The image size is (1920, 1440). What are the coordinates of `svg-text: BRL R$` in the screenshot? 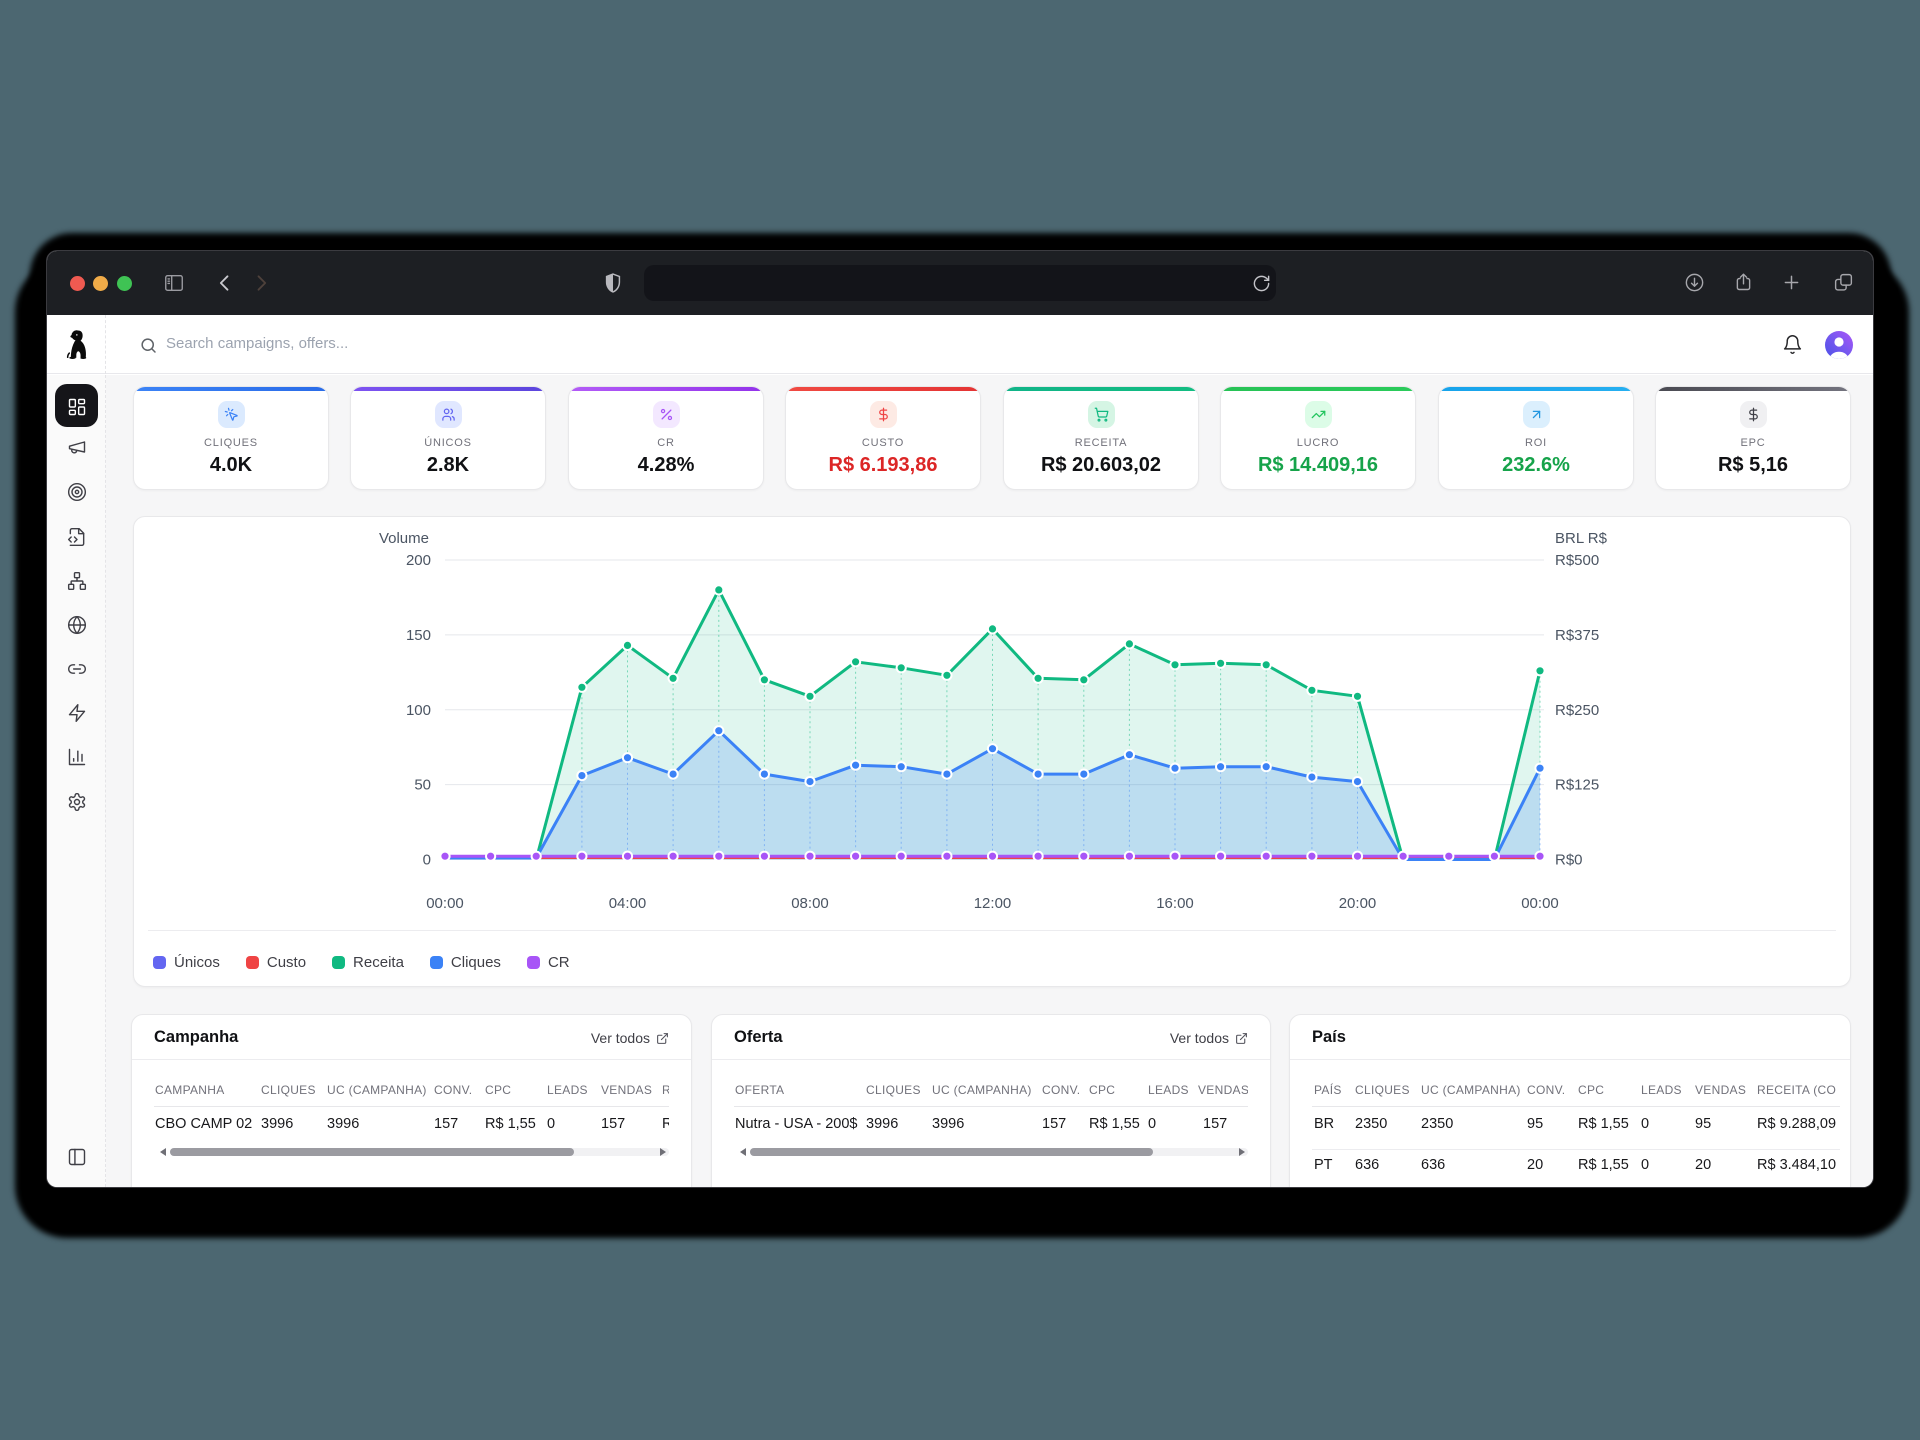 It's located at (1581, 538).